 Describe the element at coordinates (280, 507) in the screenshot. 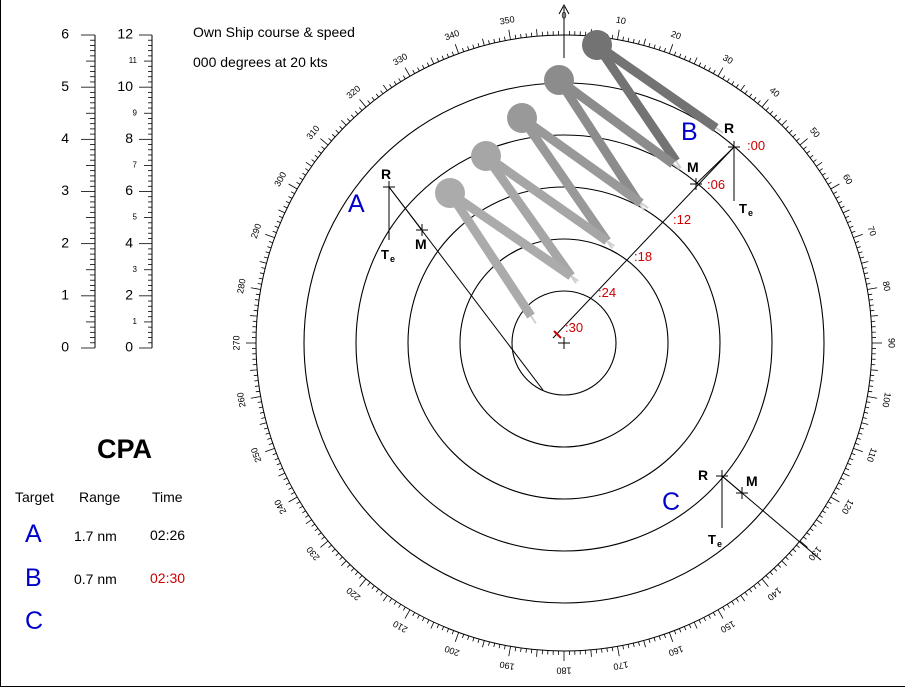

I see `degree-label: 240` at that location.